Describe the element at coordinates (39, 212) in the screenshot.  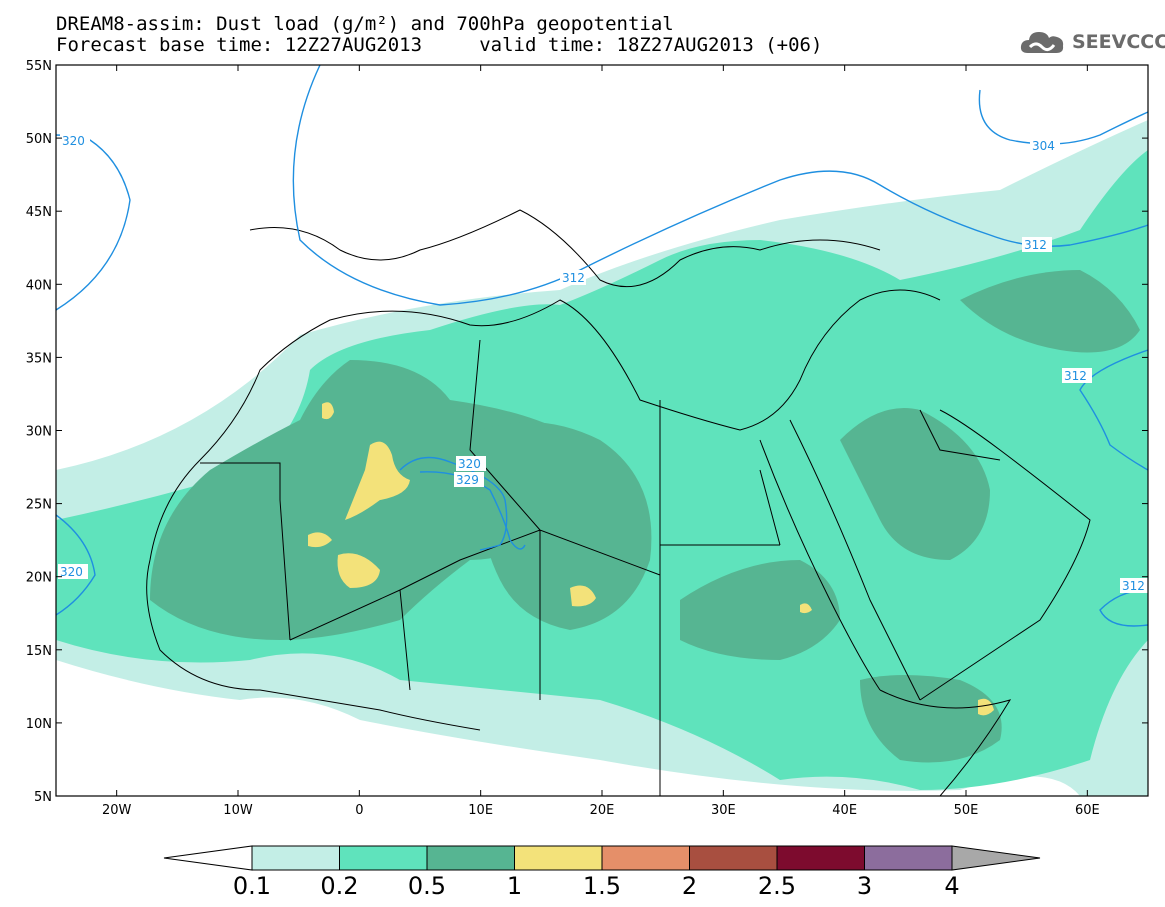
I see `lat-label: 45N` at that location.